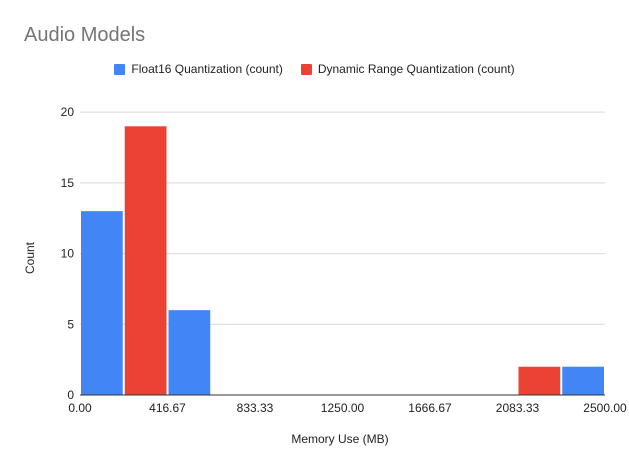 The width and height of the screenshot is (629, 471). Describe the element at coordinates (68, 183) in the screenshot. I see `y-tick-label: 15` at that location.